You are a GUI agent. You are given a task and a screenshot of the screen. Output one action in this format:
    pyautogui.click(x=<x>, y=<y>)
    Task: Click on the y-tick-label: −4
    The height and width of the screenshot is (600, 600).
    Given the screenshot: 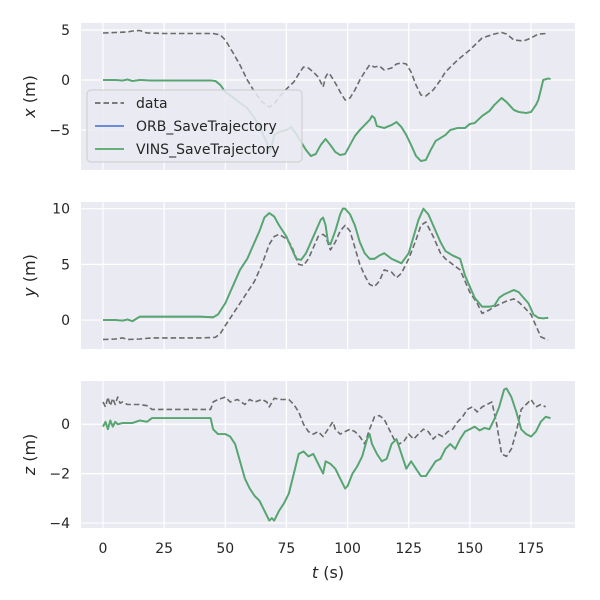 What is the action you would take?
    pyautogui.click(x=59, y=524)
    